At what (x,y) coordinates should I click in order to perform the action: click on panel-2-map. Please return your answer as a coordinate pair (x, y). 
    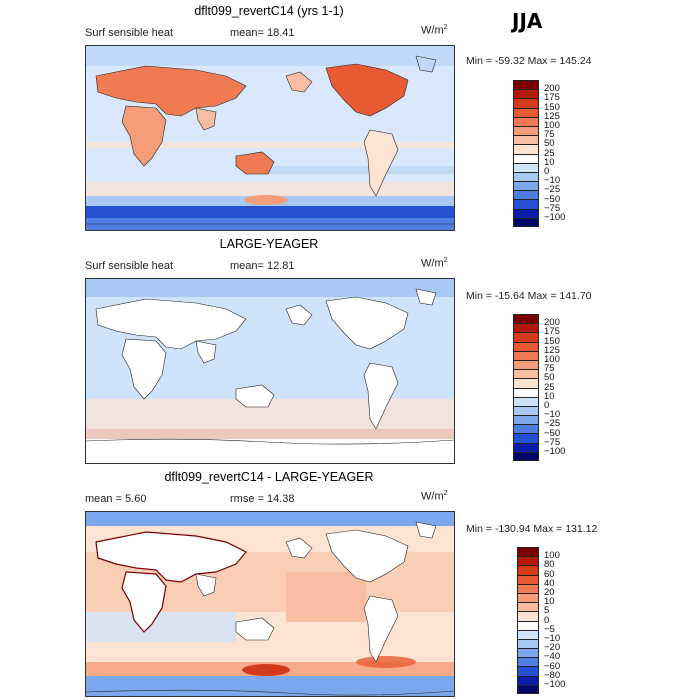
    Looking at the image, I should click on (270, 371).